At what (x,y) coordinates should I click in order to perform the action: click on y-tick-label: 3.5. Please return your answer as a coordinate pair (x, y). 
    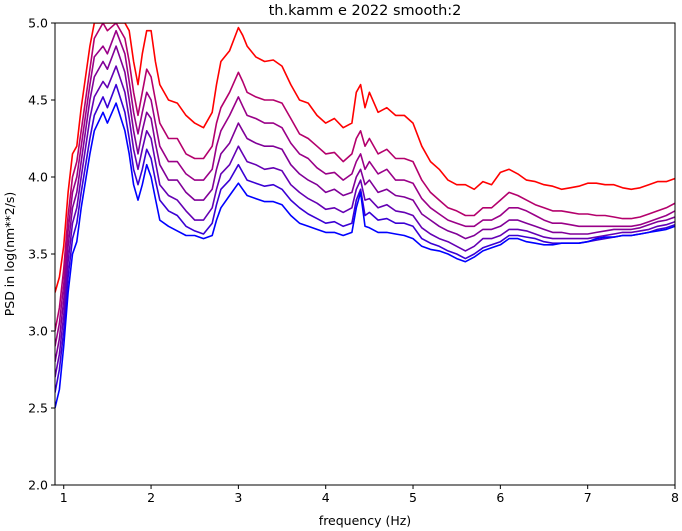
    Looking at the image, I should click on (38, 254).